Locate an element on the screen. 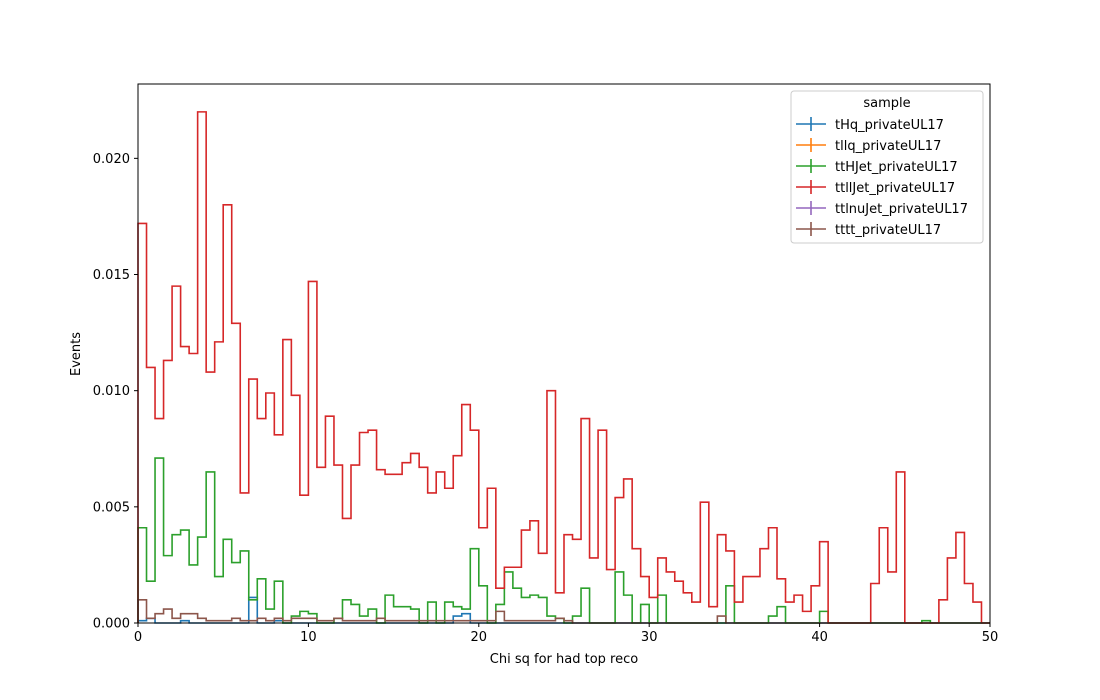 The height and width of the screenshot is (700, 1100). y-tick-label: 0.015 is located at coordinates (111, 275).